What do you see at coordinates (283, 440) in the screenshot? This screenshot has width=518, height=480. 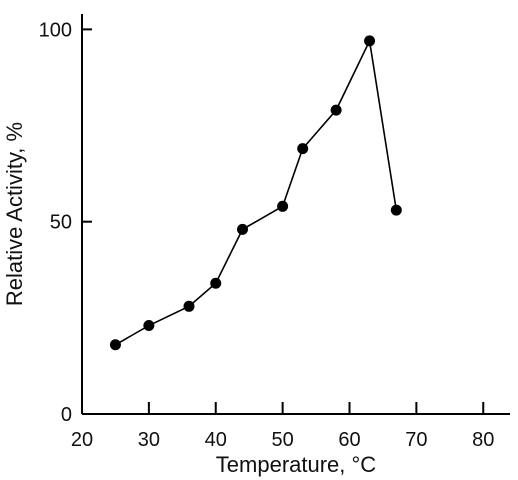 I see `x-tick-label: 50` at bounding box center [283, 440].